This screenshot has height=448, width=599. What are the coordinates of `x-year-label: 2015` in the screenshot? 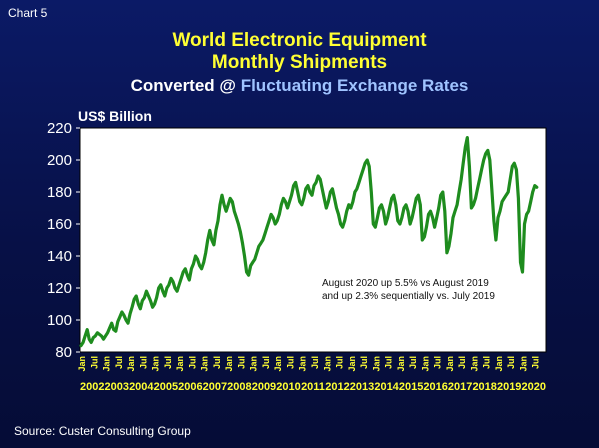 It's located at (411, 387).